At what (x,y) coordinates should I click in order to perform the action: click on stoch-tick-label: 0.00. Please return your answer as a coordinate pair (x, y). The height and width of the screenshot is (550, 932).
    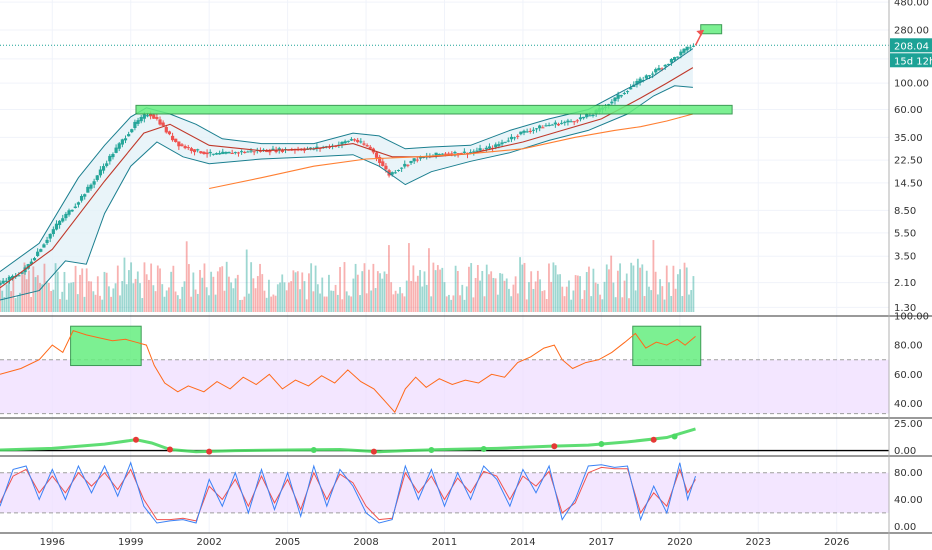
    Looking at the image, I should click on (905, 527).